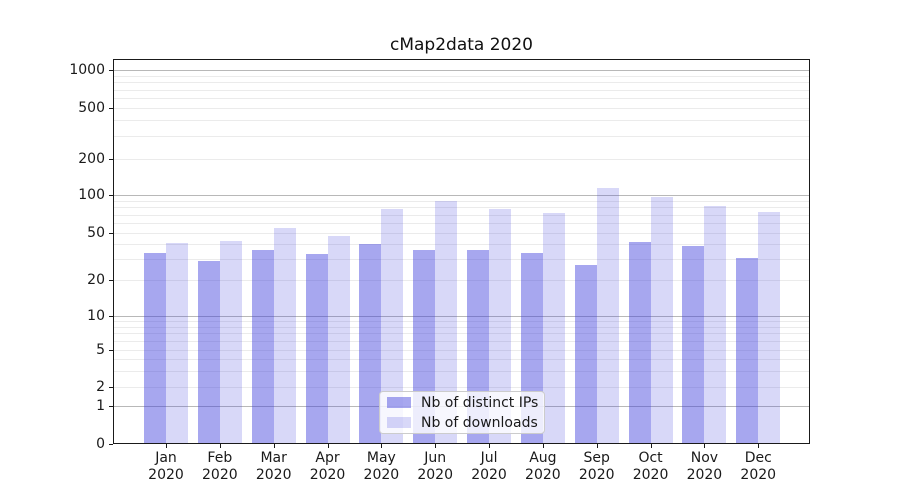 The image size is (900, 500). Describe the element at coordinates (758, 466) in the screenshot. I see `x-tick-label-dec: Dec 2020` at that location.